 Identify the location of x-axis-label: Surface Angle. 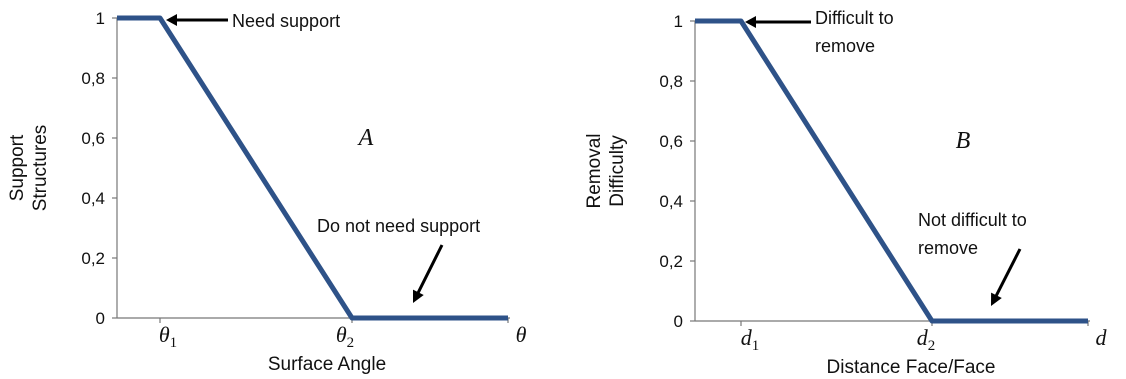
(327, 364).